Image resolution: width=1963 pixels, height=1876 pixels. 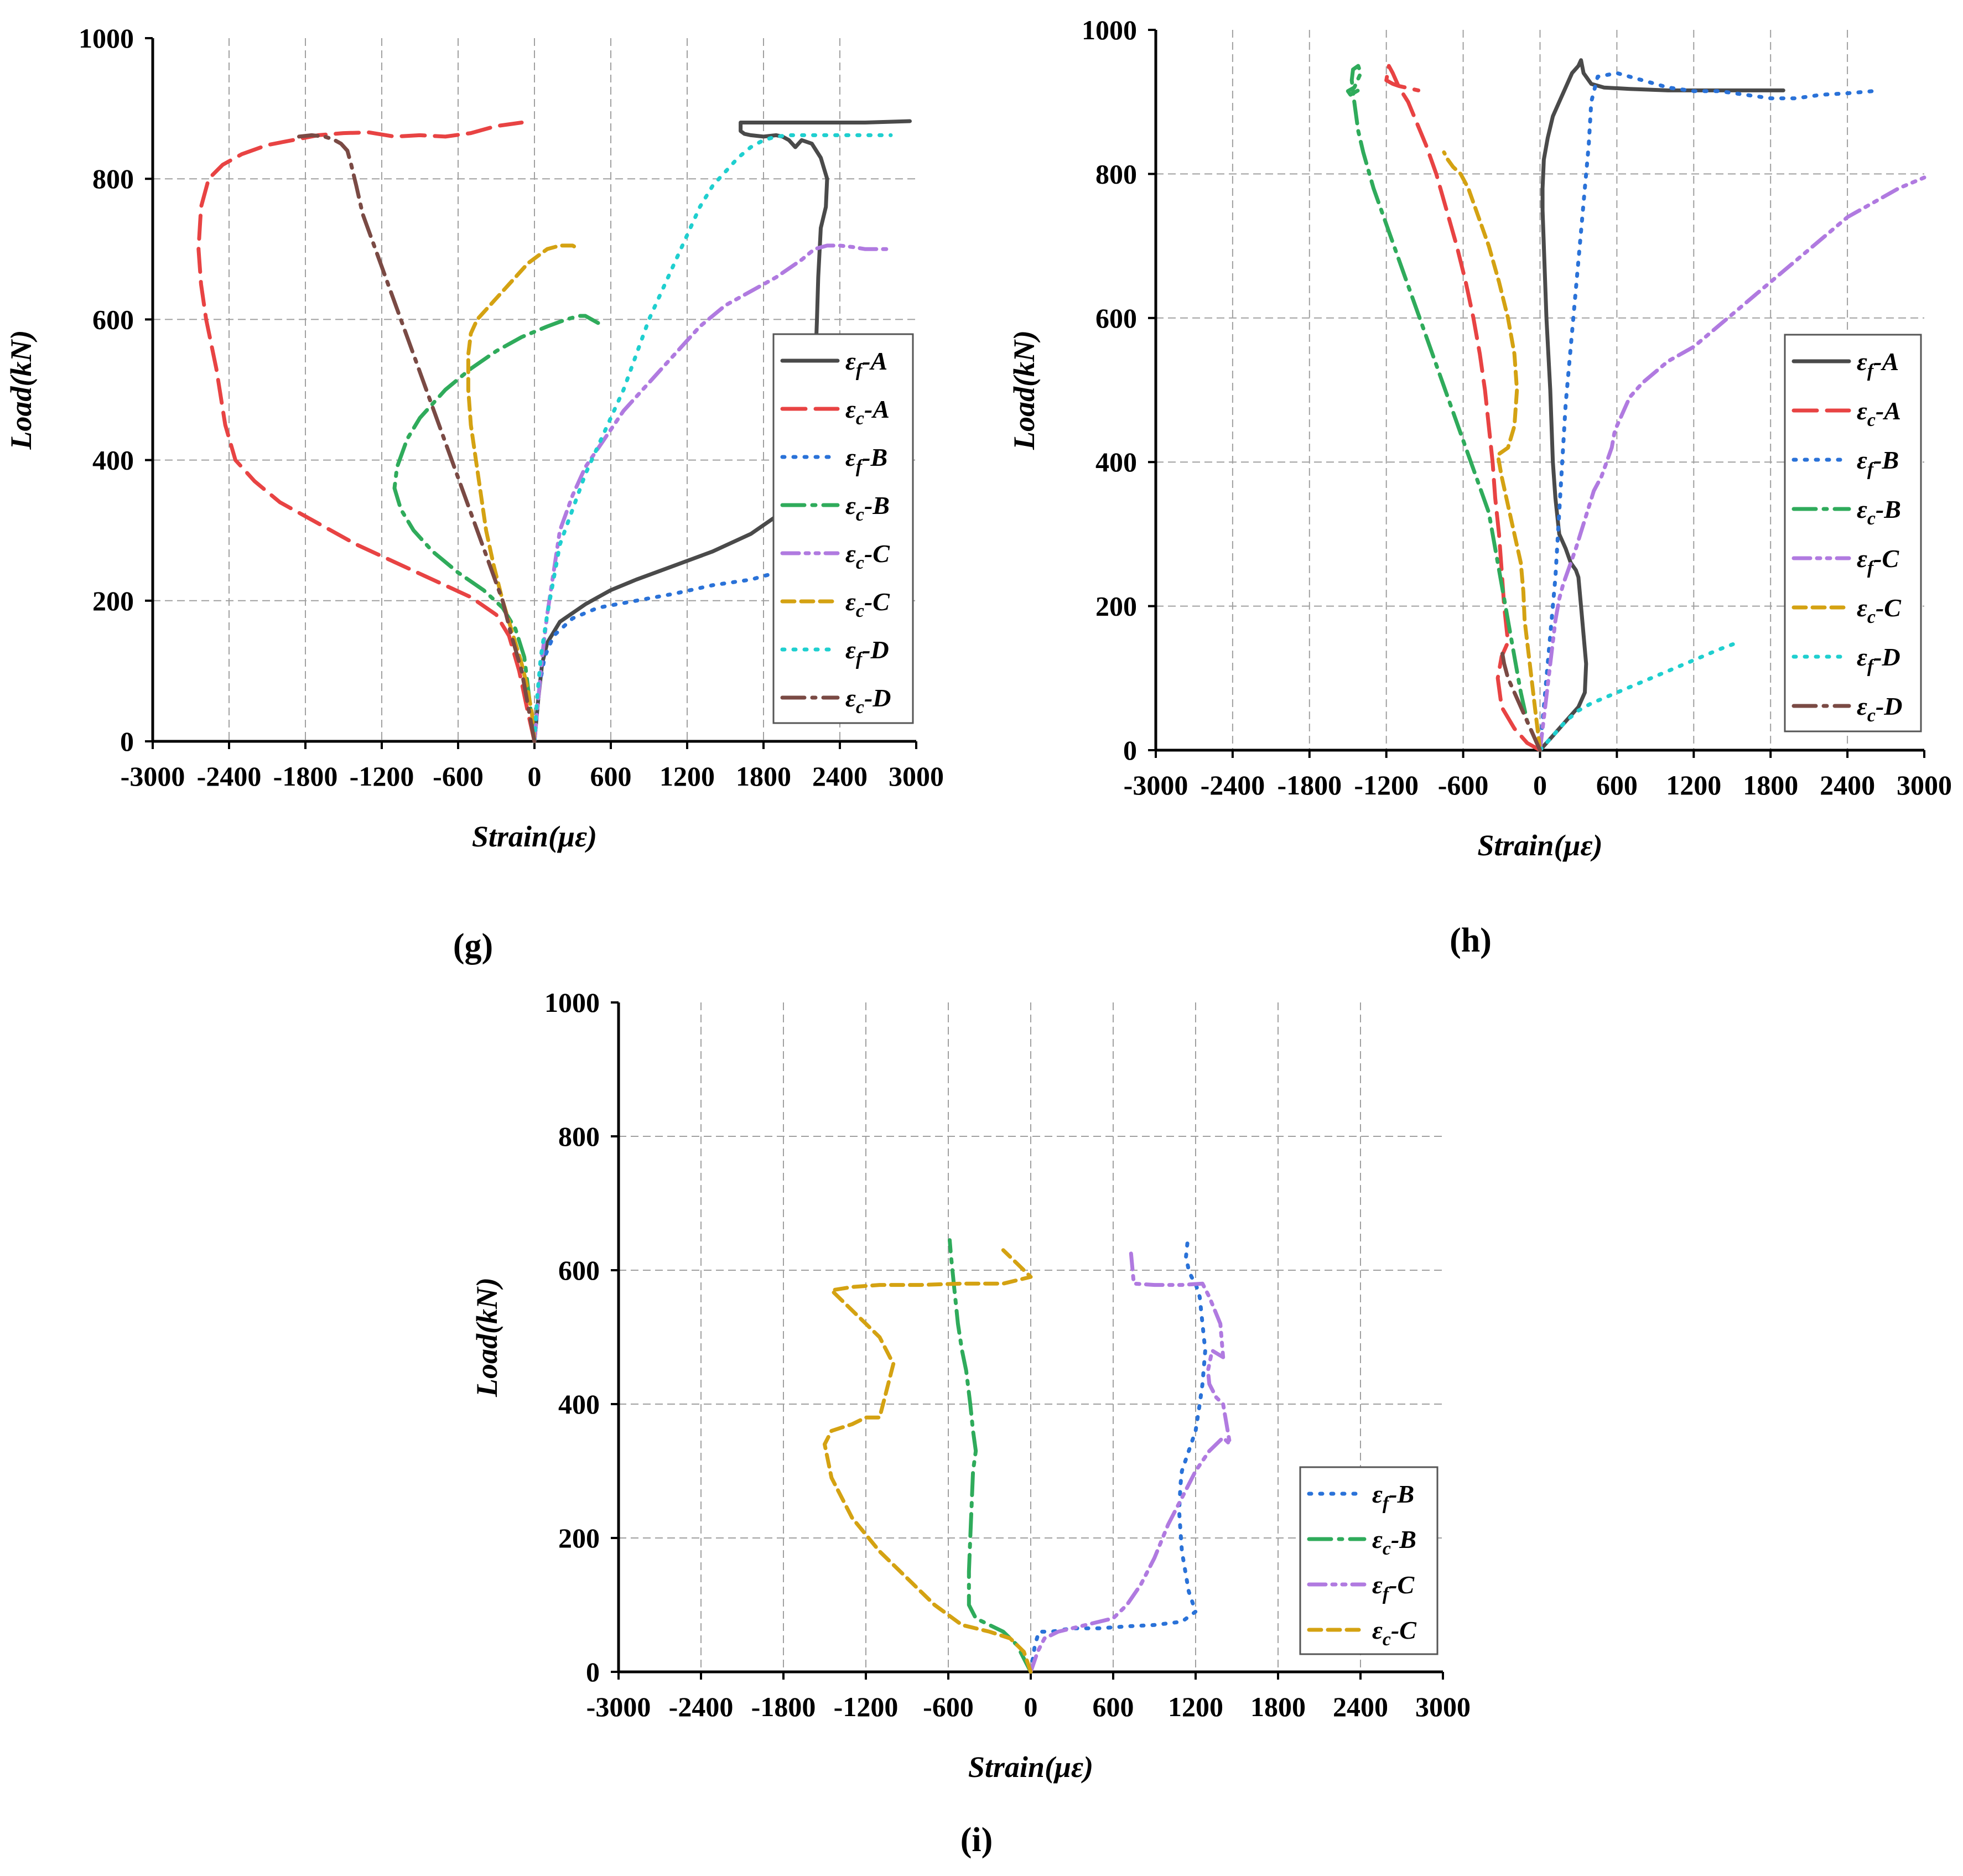 I want to click on series-line-cA, so click(x=366, y=432).